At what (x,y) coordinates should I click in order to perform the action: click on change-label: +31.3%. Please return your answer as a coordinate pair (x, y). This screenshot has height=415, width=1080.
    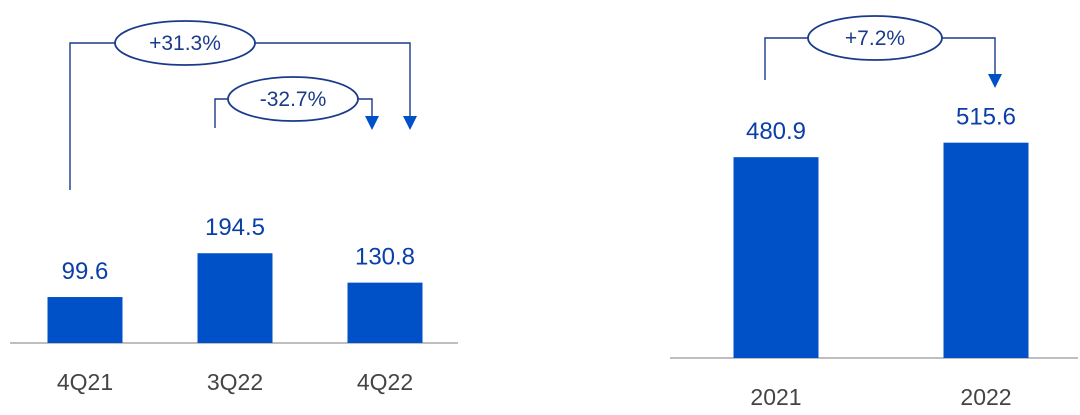
    Looking at the image, I should click on (185, 43).